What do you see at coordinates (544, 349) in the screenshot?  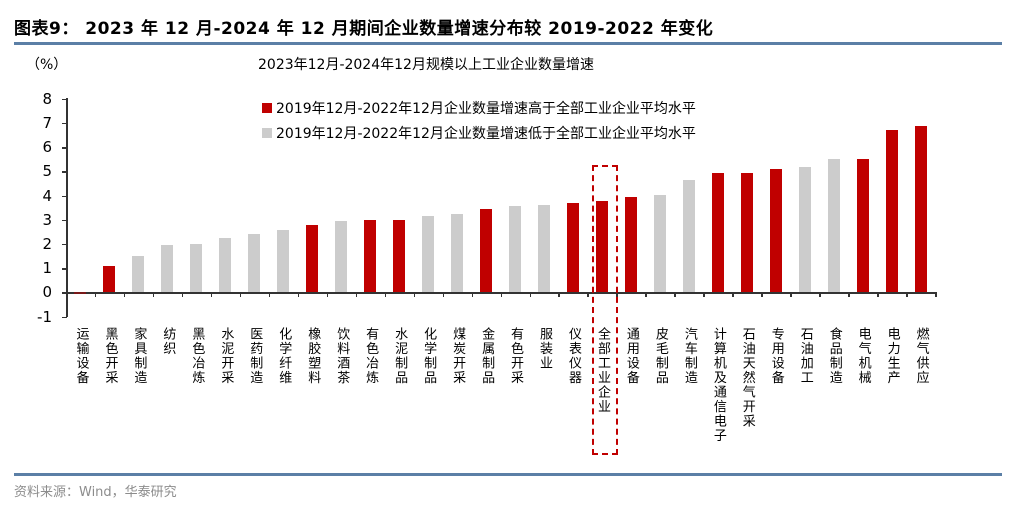 I see `category-label: 服装业` at bounding box center [544, 349].